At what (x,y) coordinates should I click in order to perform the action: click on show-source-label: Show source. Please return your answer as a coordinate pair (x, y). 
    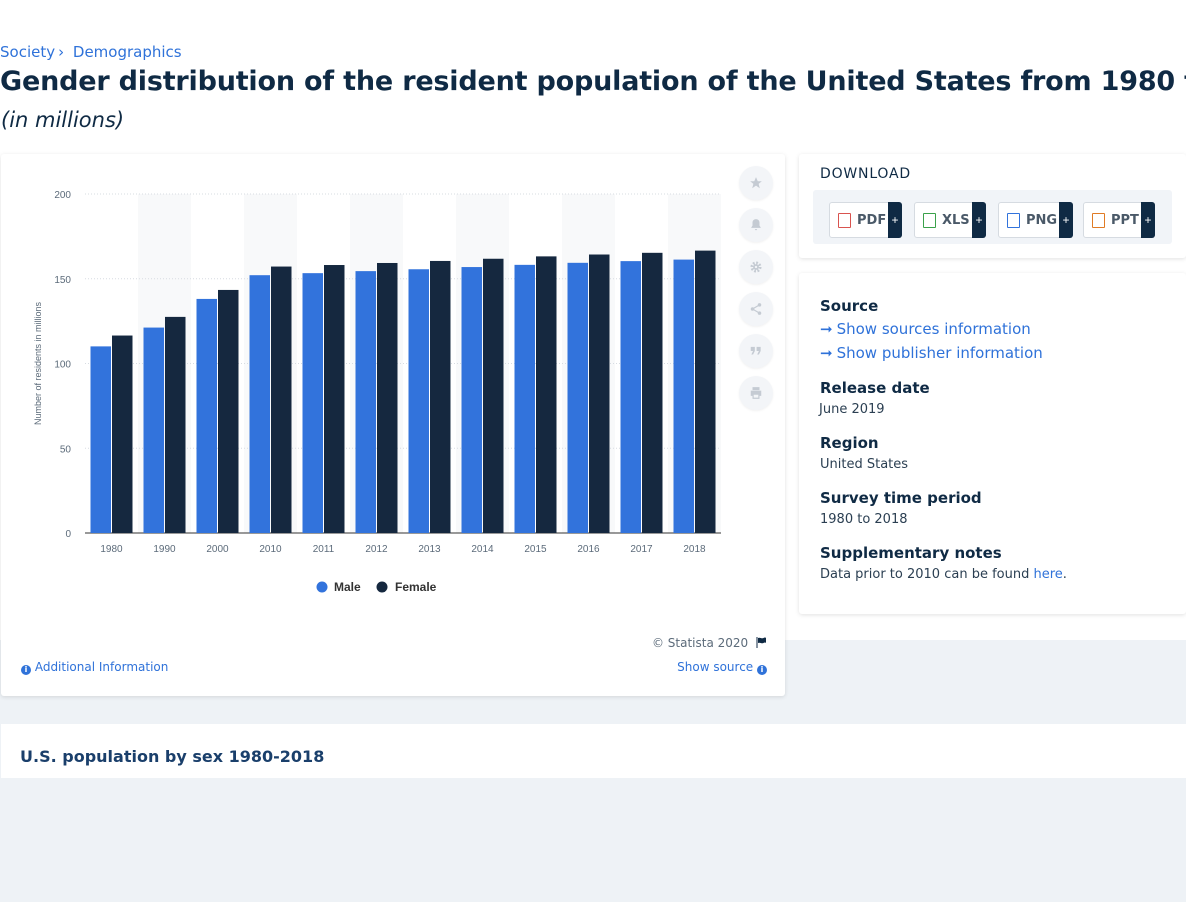
    Looking at the image, I should click on (715, 667).